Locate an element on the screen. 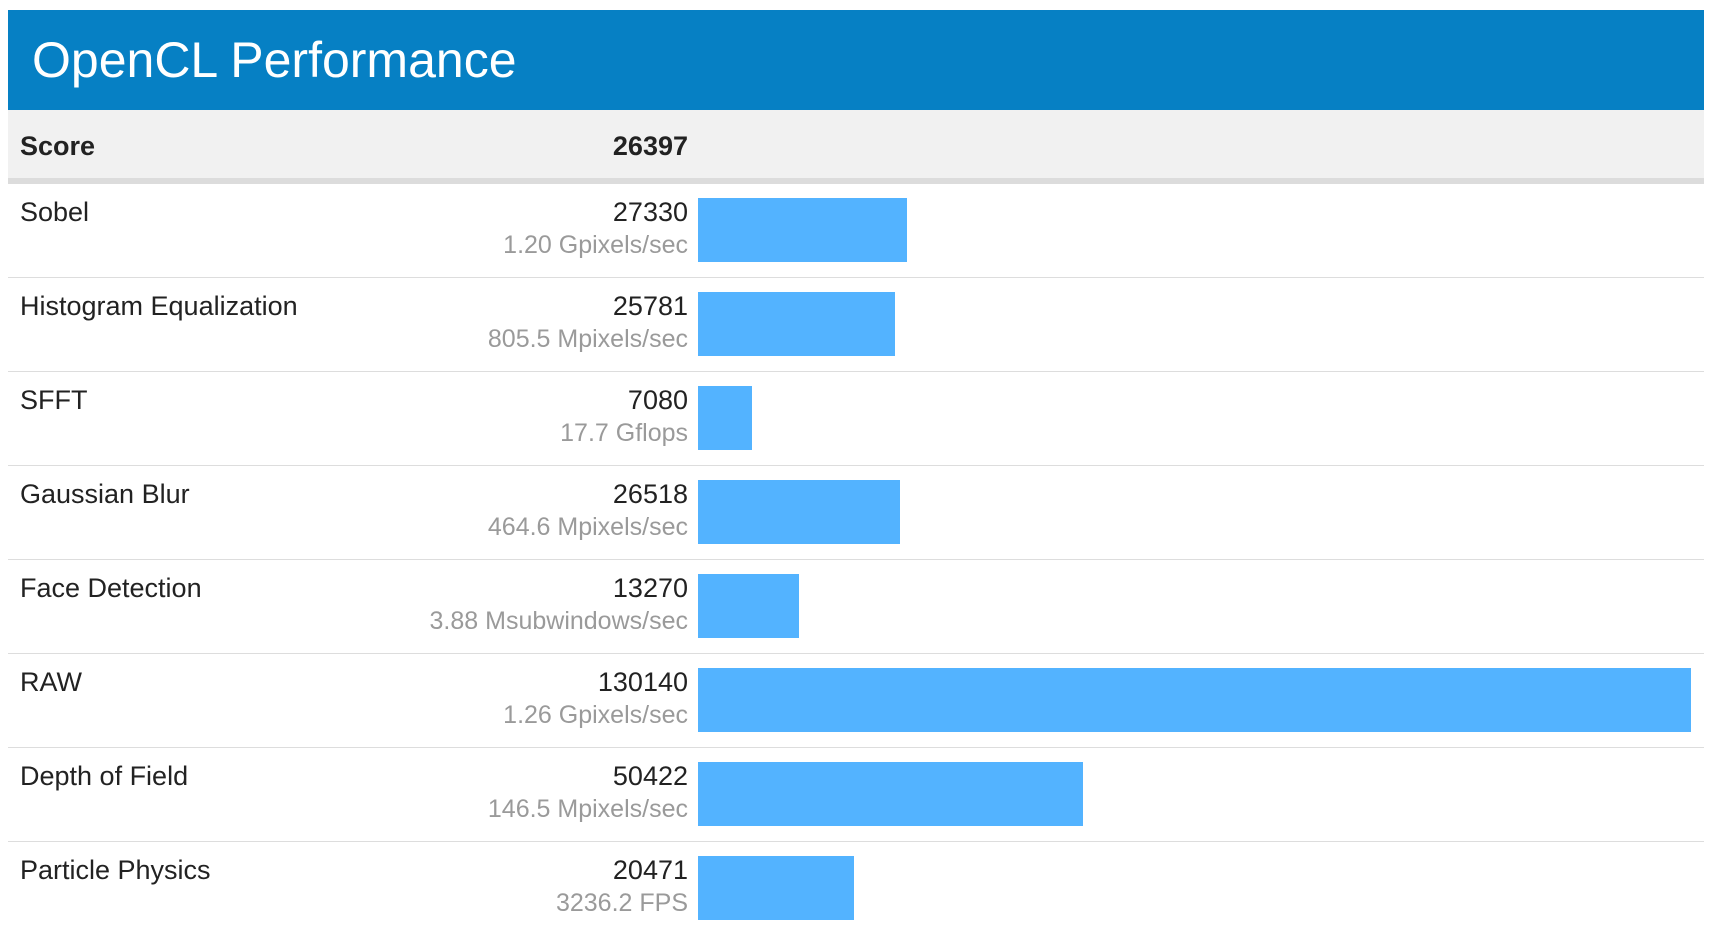 Image resolution: width=1712 pixels, height=935 pixels. benchmark-name: Sobel is located at coordinates (55, 212).